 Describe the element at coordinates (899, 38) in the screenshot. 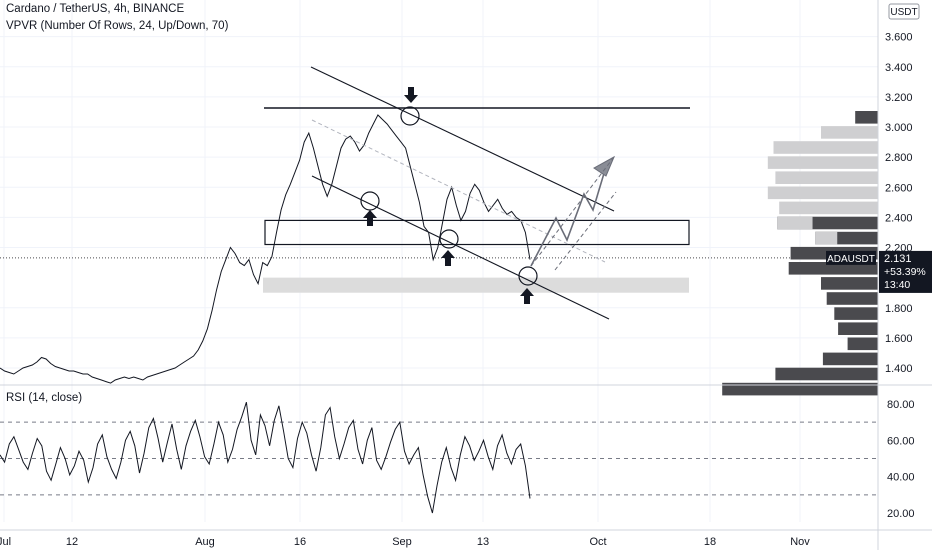

I see `price-tick-label: 3.600` at that location.